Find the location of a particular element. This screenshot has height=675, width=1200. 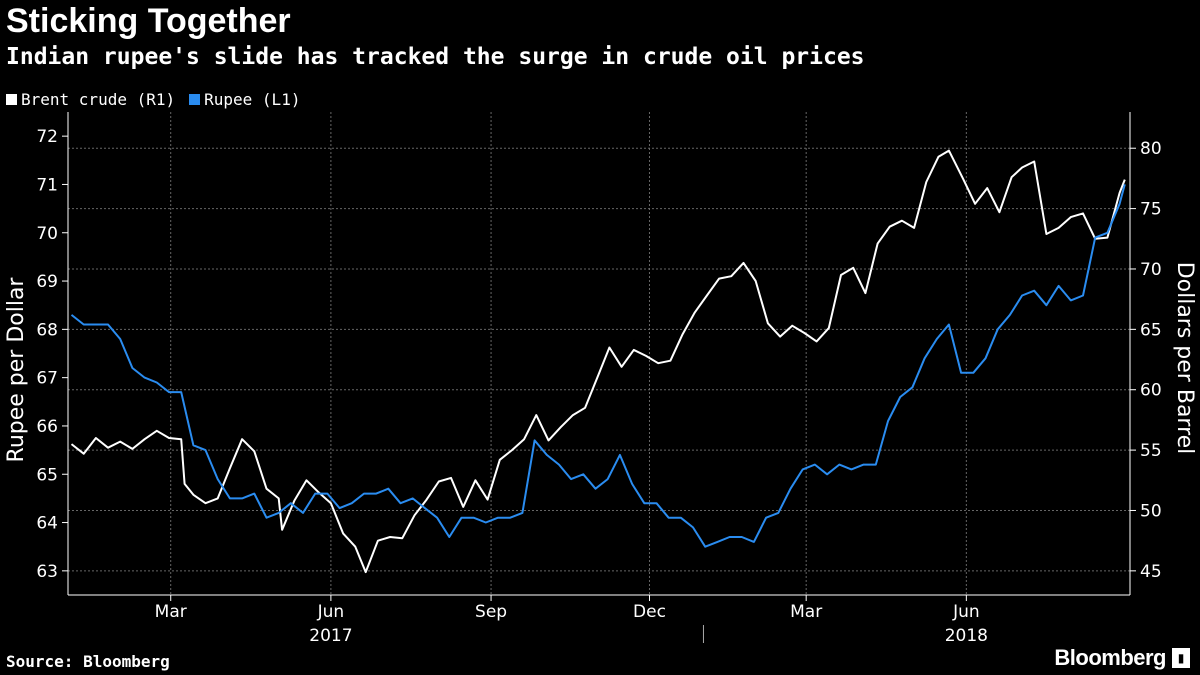

y-right-tick-label: 50 is located at coordinates (1151, 511).